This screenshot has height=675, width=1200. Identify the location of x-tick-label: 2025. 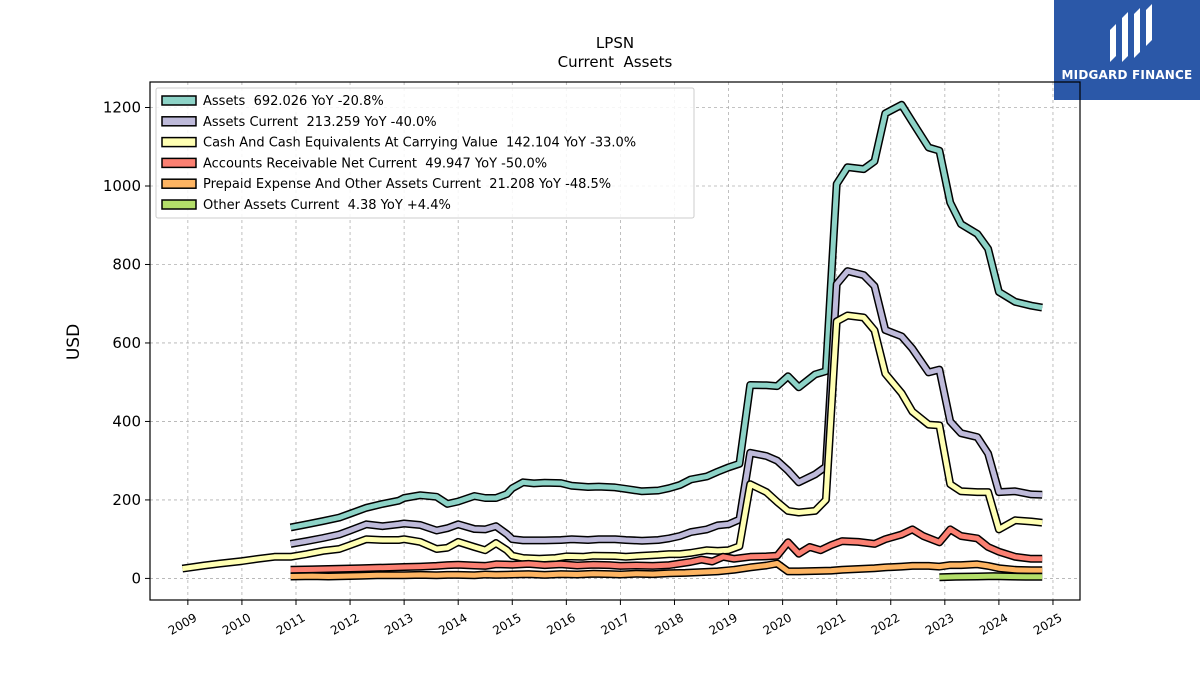
(1047, 623).